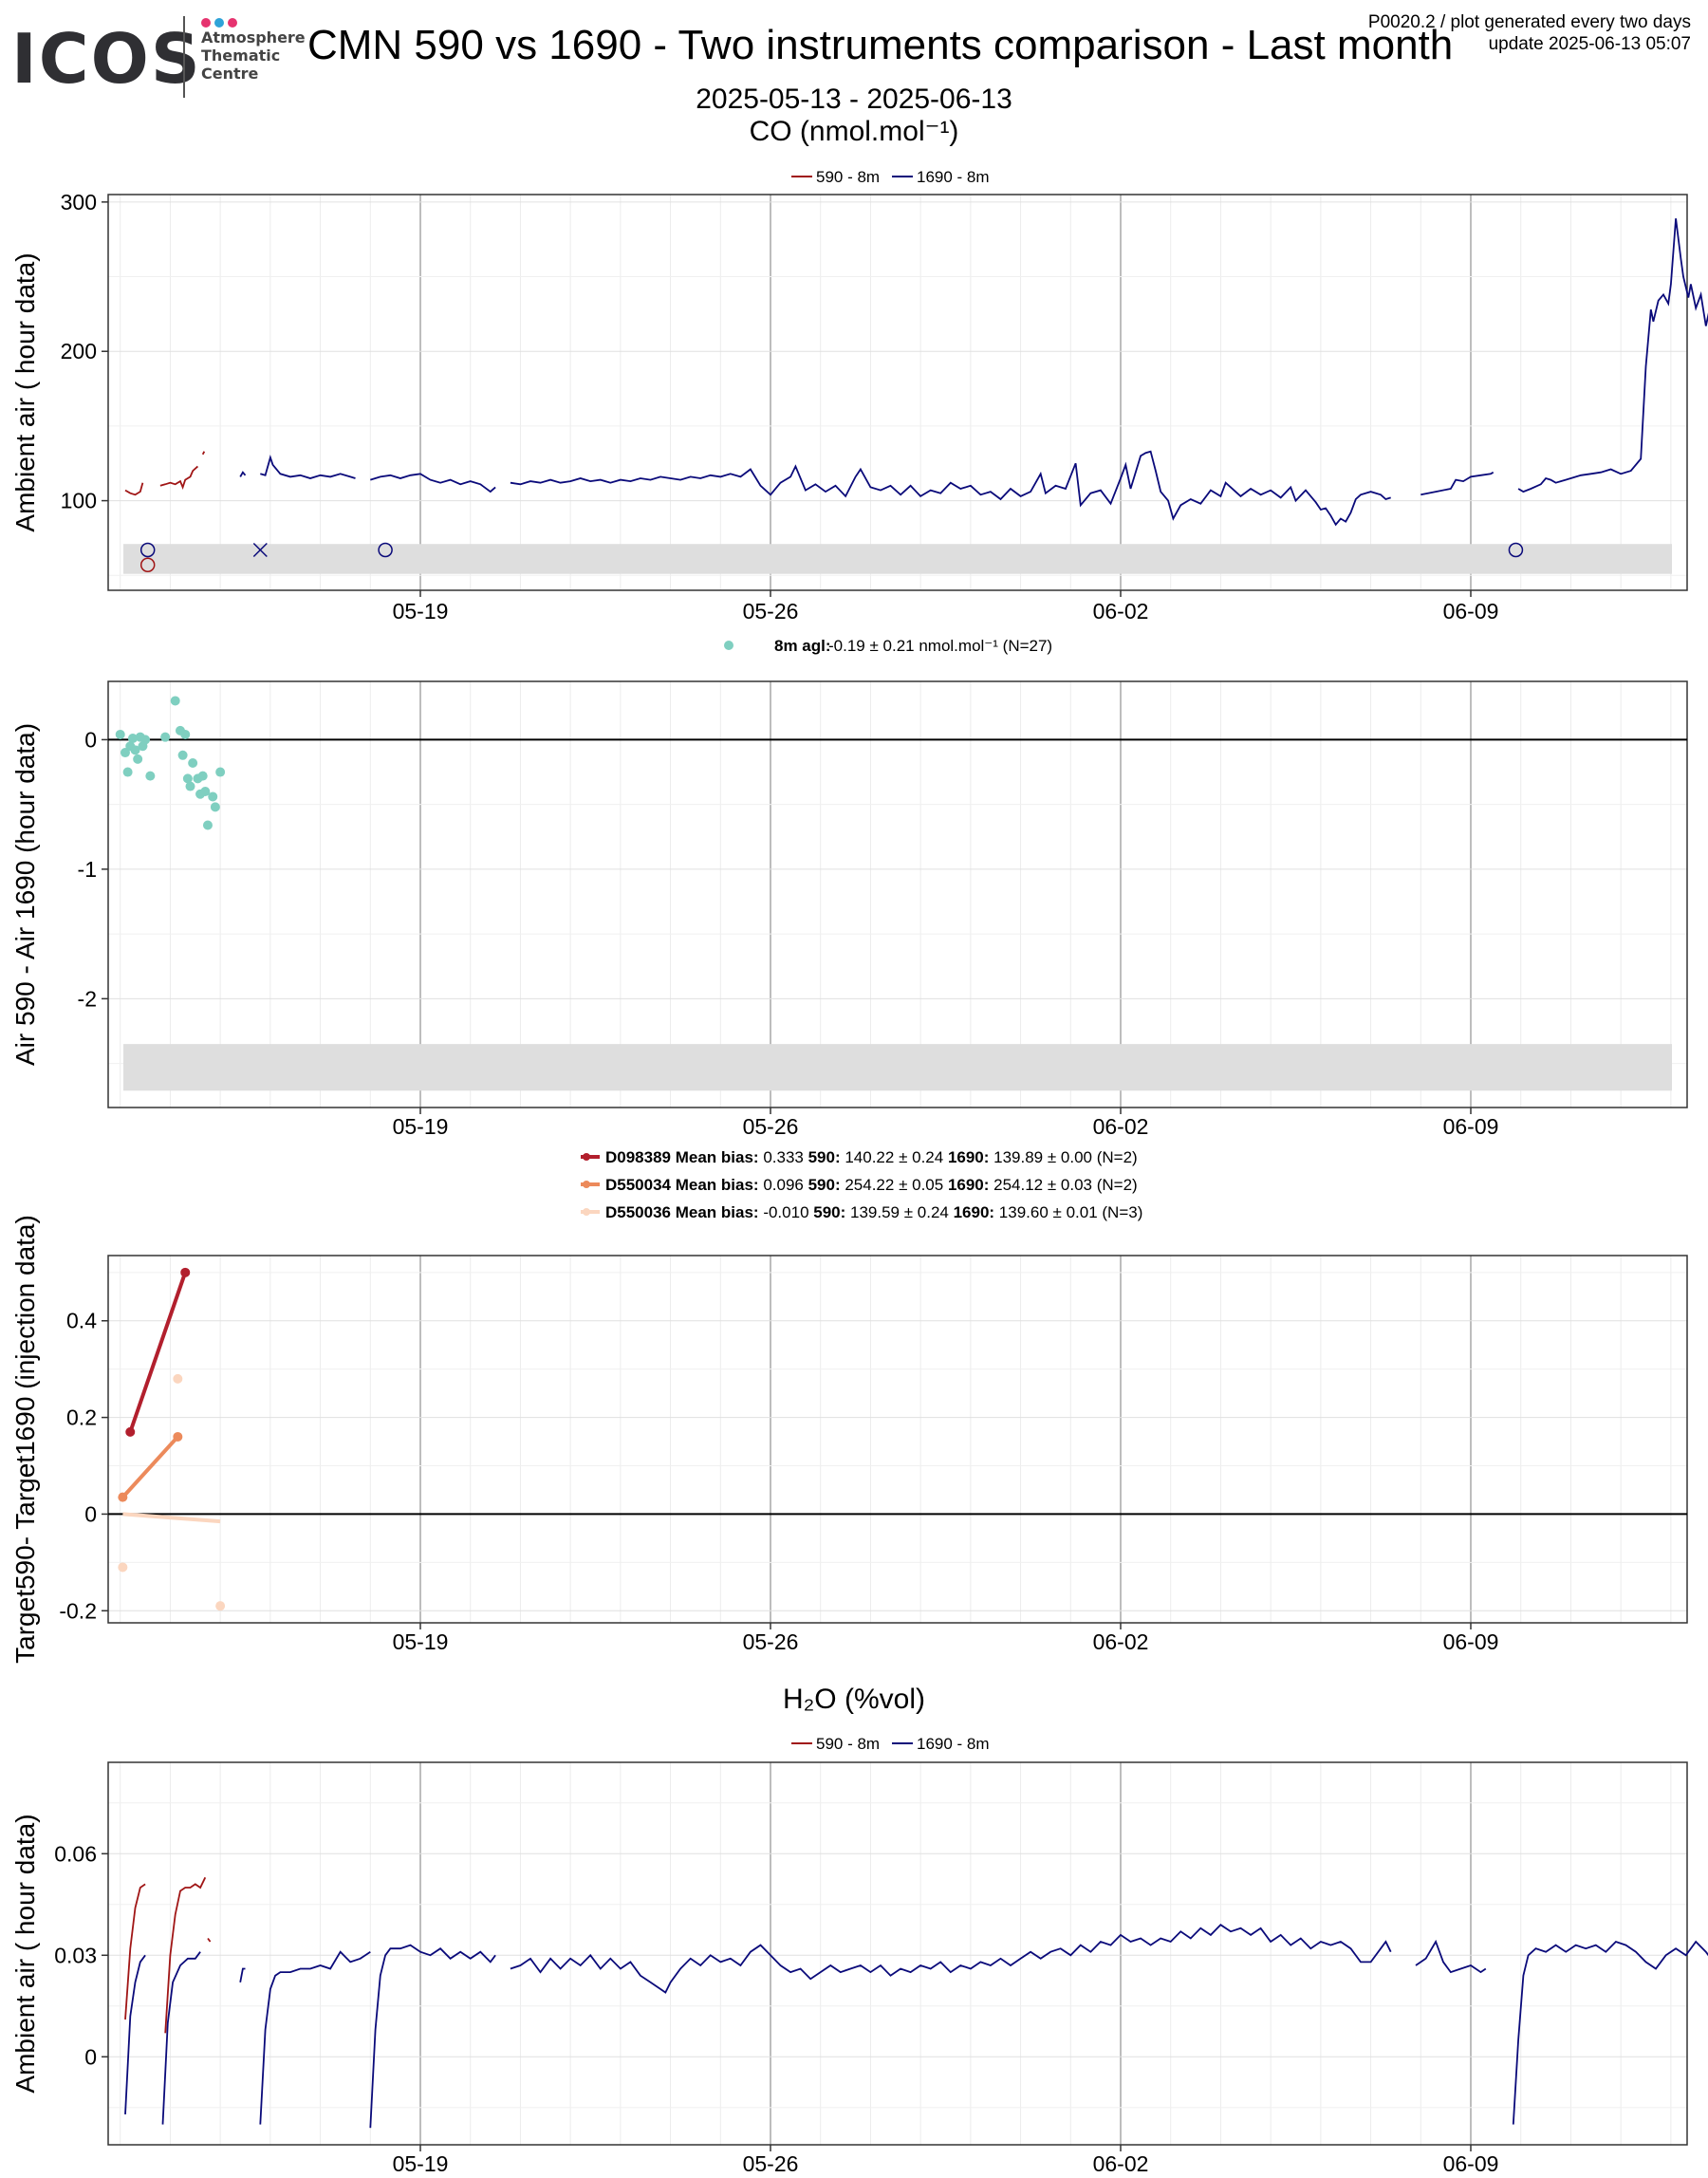 This screenshot has height=2178, width=1708. Describe the element at coordinates (88, 998) in the screenshot. I see `y-tick-label: -2` at that location.